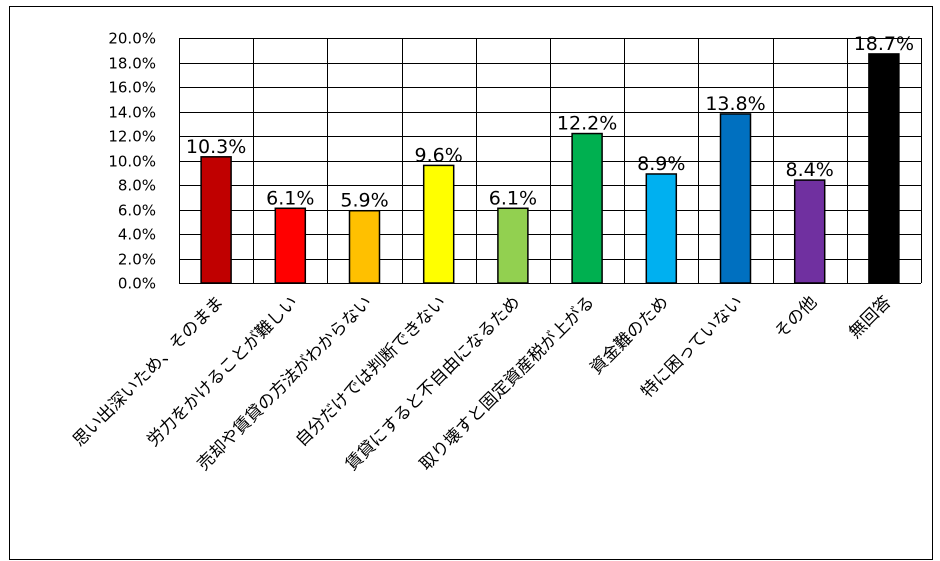 This screenshot has width=940, height=561. Describe the element at coordinates (661, 164) in the screenshot. I see `data-label: 8.9%` at that location.